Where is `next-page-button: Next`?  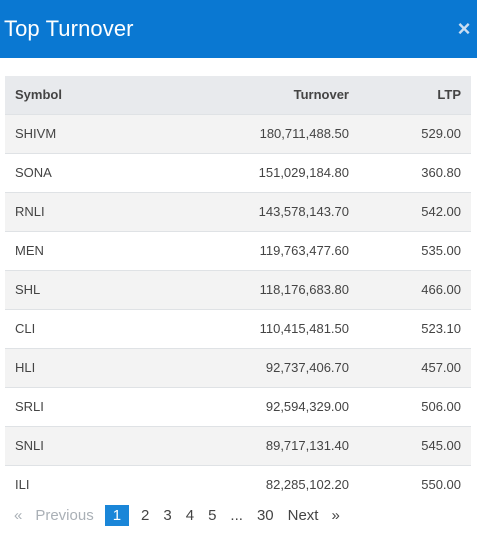
next-page-button: Next is located at coordinates (303, 515).